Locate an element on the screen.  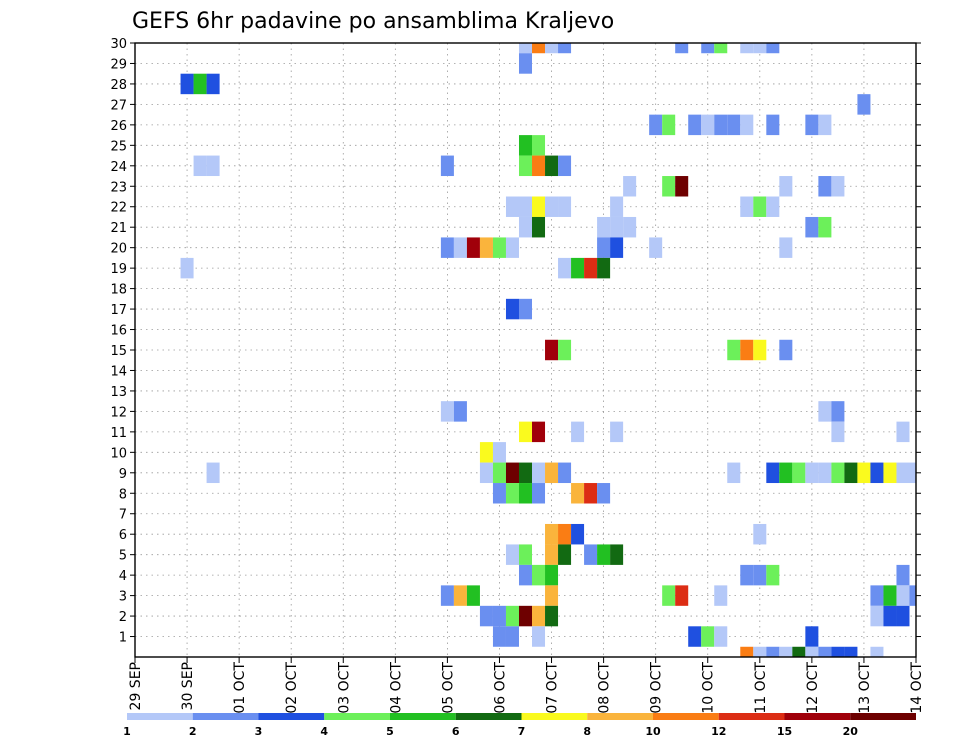
y-tick-label: 10 is located at coordinates (118, 453).